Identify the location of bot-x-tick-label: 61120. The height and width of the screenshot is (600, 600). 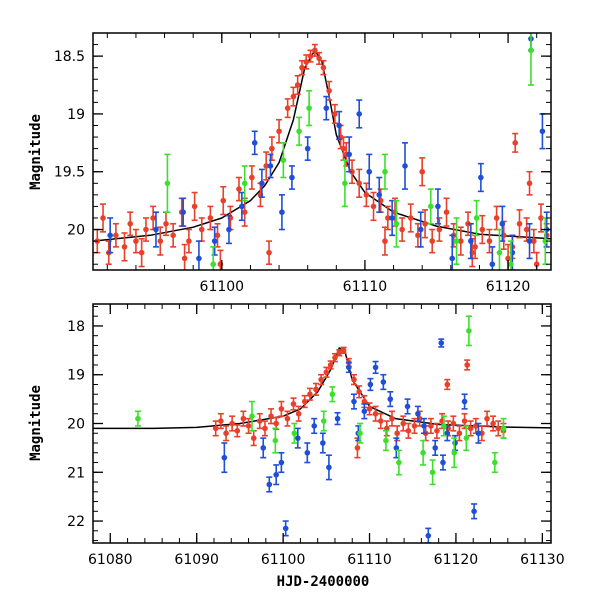
(456, 560).